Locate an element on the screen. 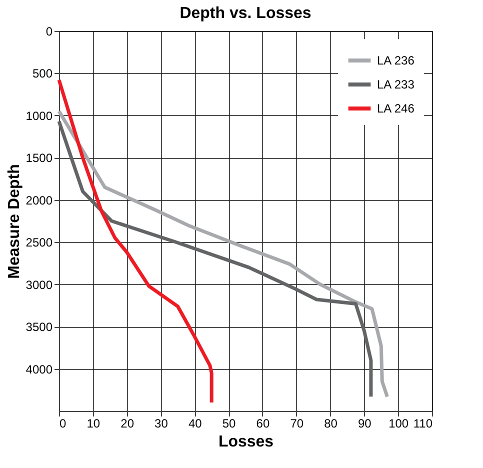 Image resolution: width=483 pixels, height=468 pixels. x-tick-label: 100 is located at coordinates (398, 423).